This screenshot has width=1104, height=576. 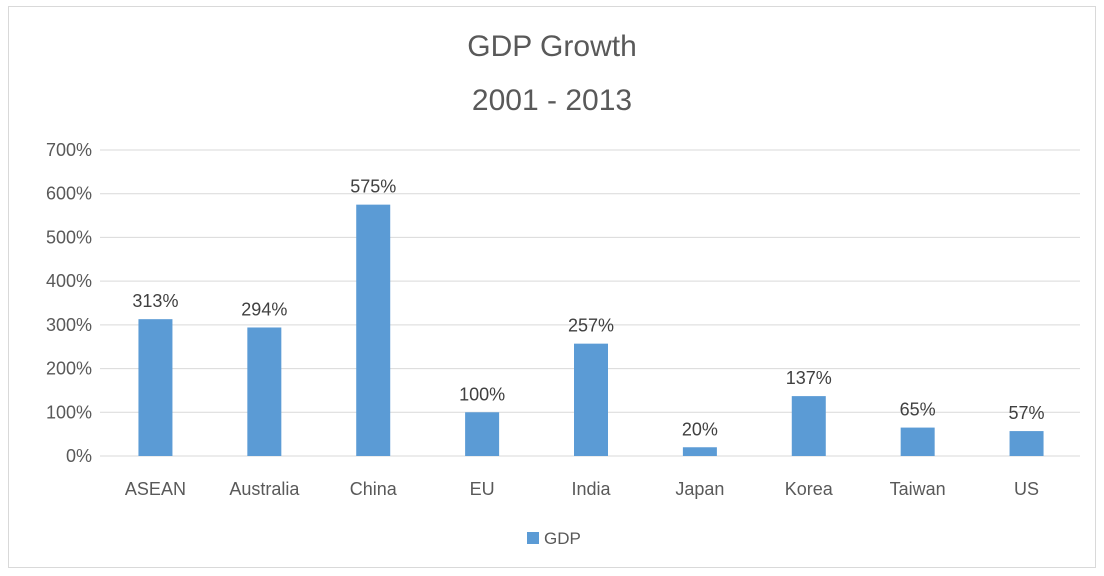 I want to click on y-tick-label: 700%, so click(x=69, y=150).